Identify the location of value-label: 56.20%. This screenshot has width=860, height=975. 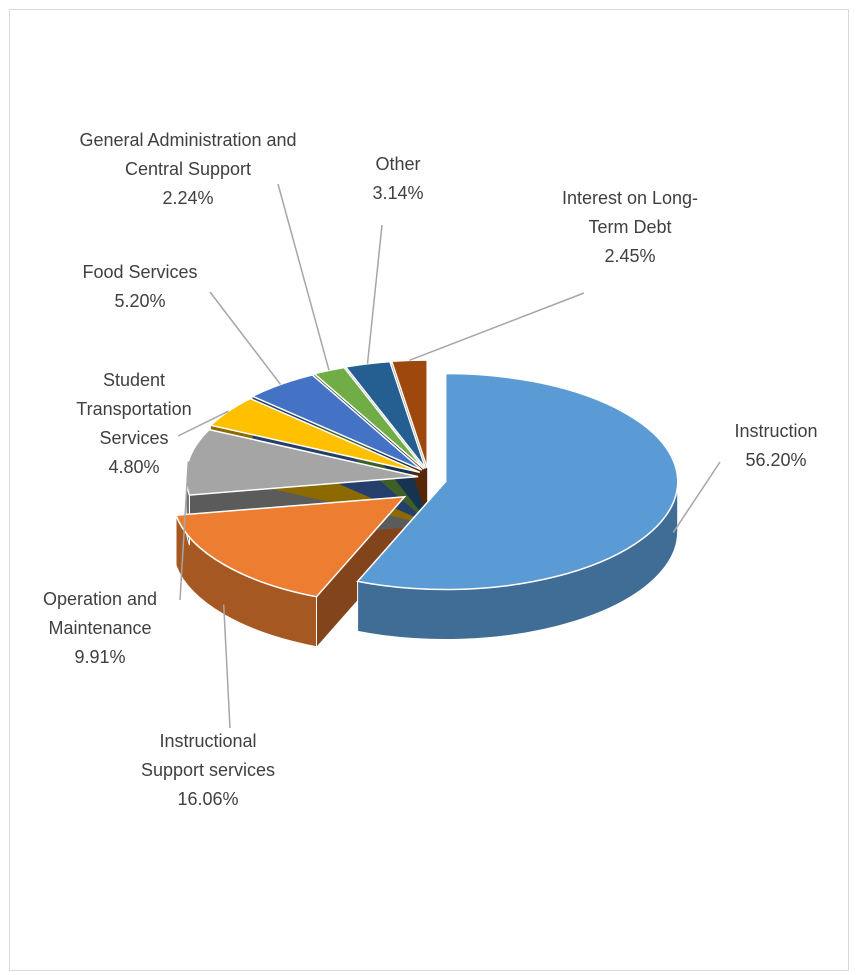
(776, 460).